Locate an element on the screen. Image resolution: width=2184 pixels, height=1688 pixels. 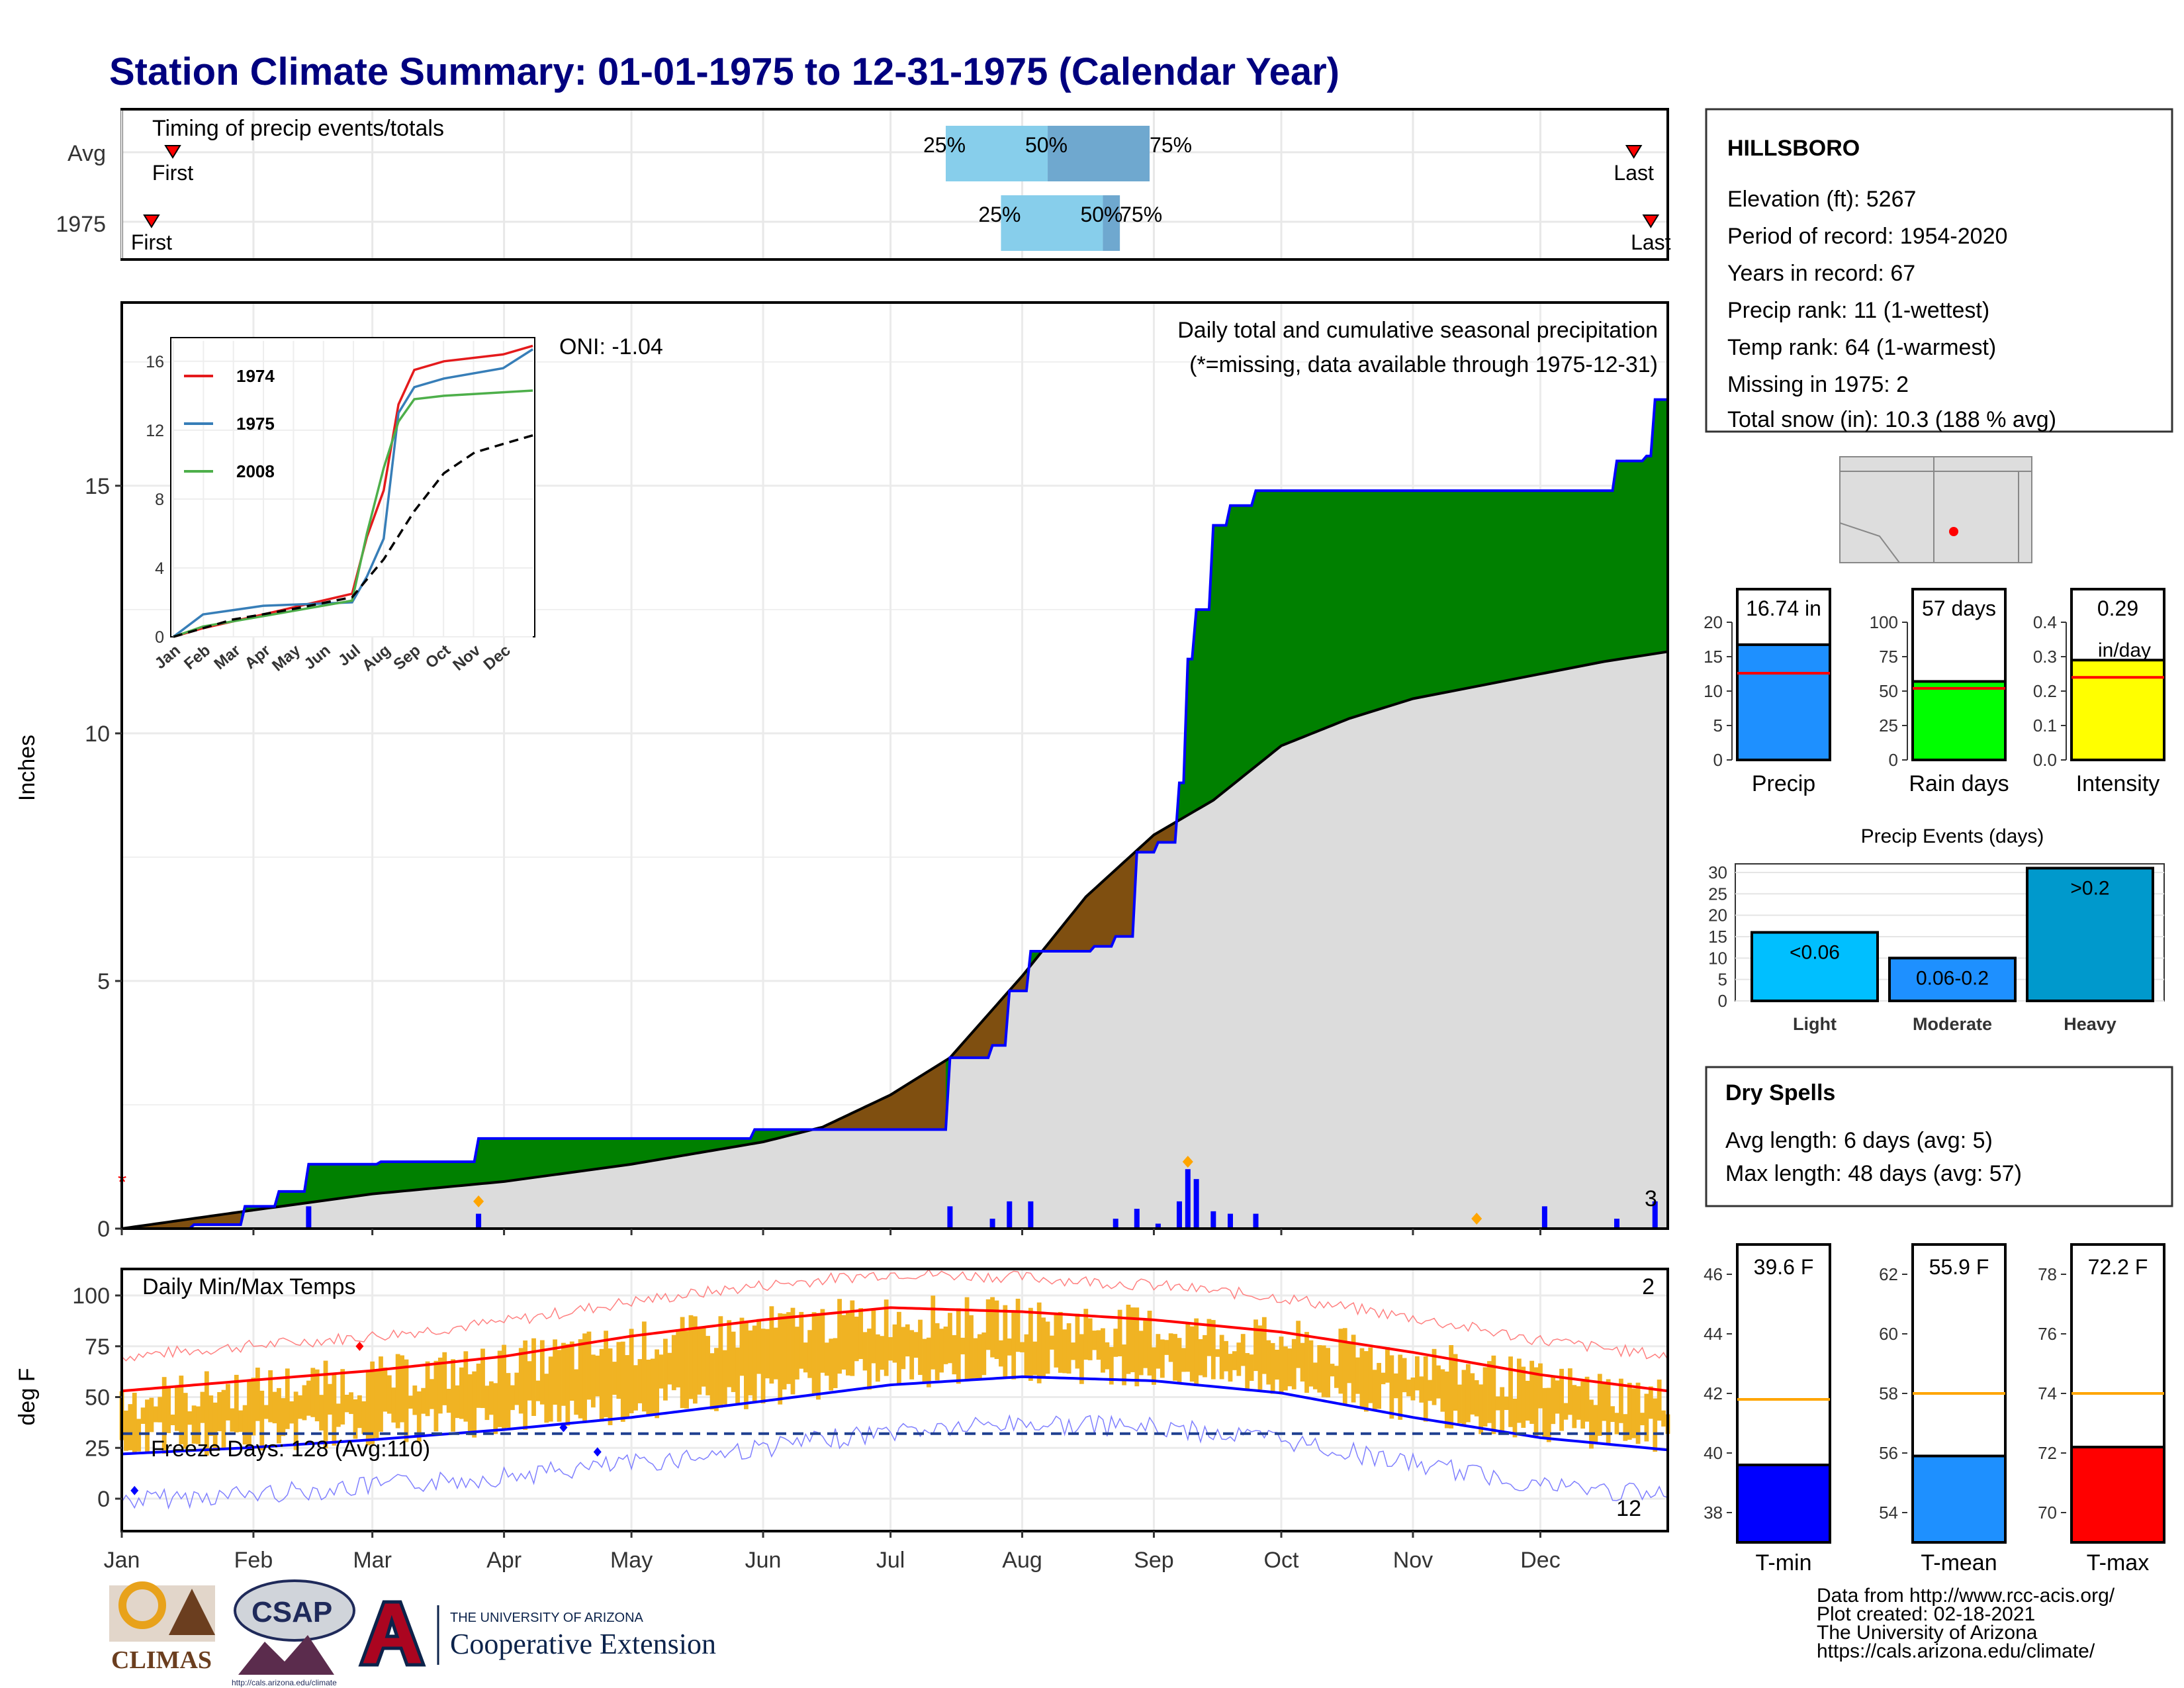
snow-marker is located at coordinates (1476, 1219).